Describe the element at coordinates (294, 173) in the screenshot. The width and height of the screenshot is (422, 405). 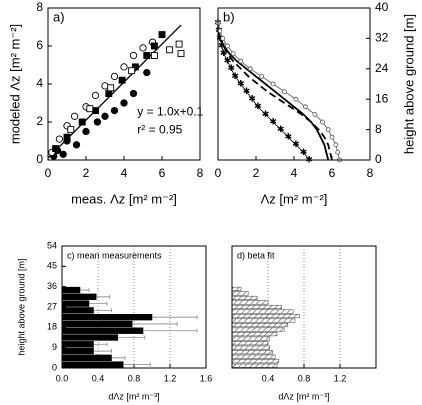
I see `x-tick-label: 4` at that location.